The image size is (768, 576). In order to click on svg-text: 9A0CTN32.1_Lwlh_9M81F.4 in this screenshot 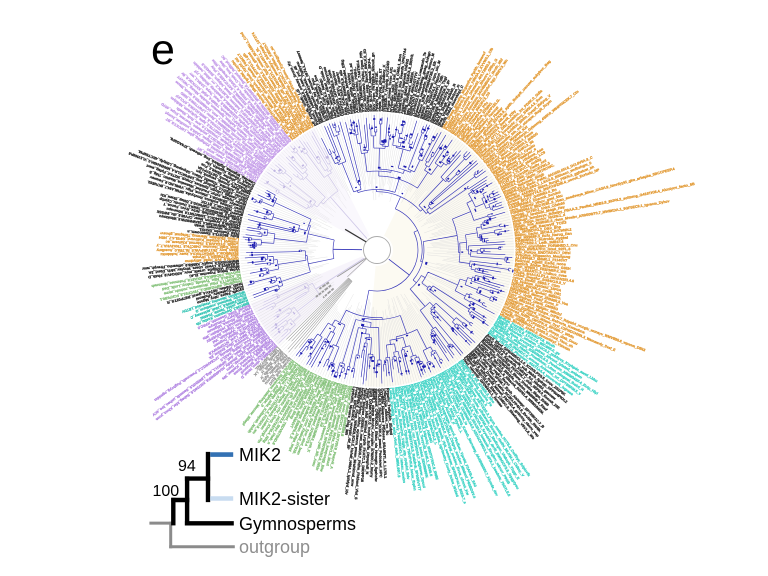, I will do `click(539, 243)`.